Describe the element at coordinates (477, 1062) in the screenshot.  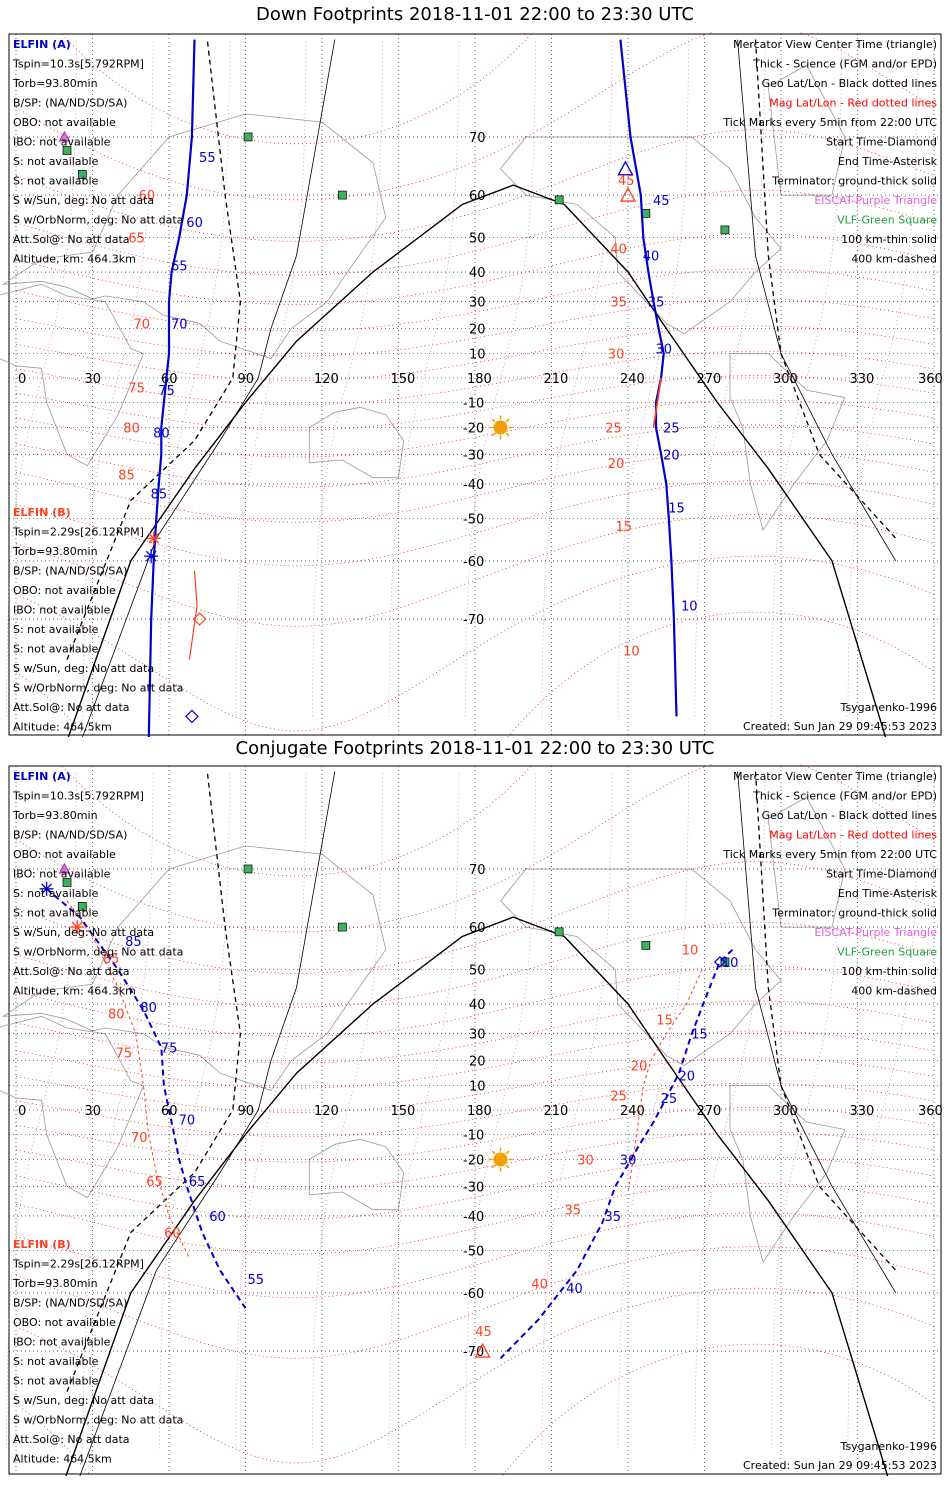
I see `lat-tick-label: 20` at that location.